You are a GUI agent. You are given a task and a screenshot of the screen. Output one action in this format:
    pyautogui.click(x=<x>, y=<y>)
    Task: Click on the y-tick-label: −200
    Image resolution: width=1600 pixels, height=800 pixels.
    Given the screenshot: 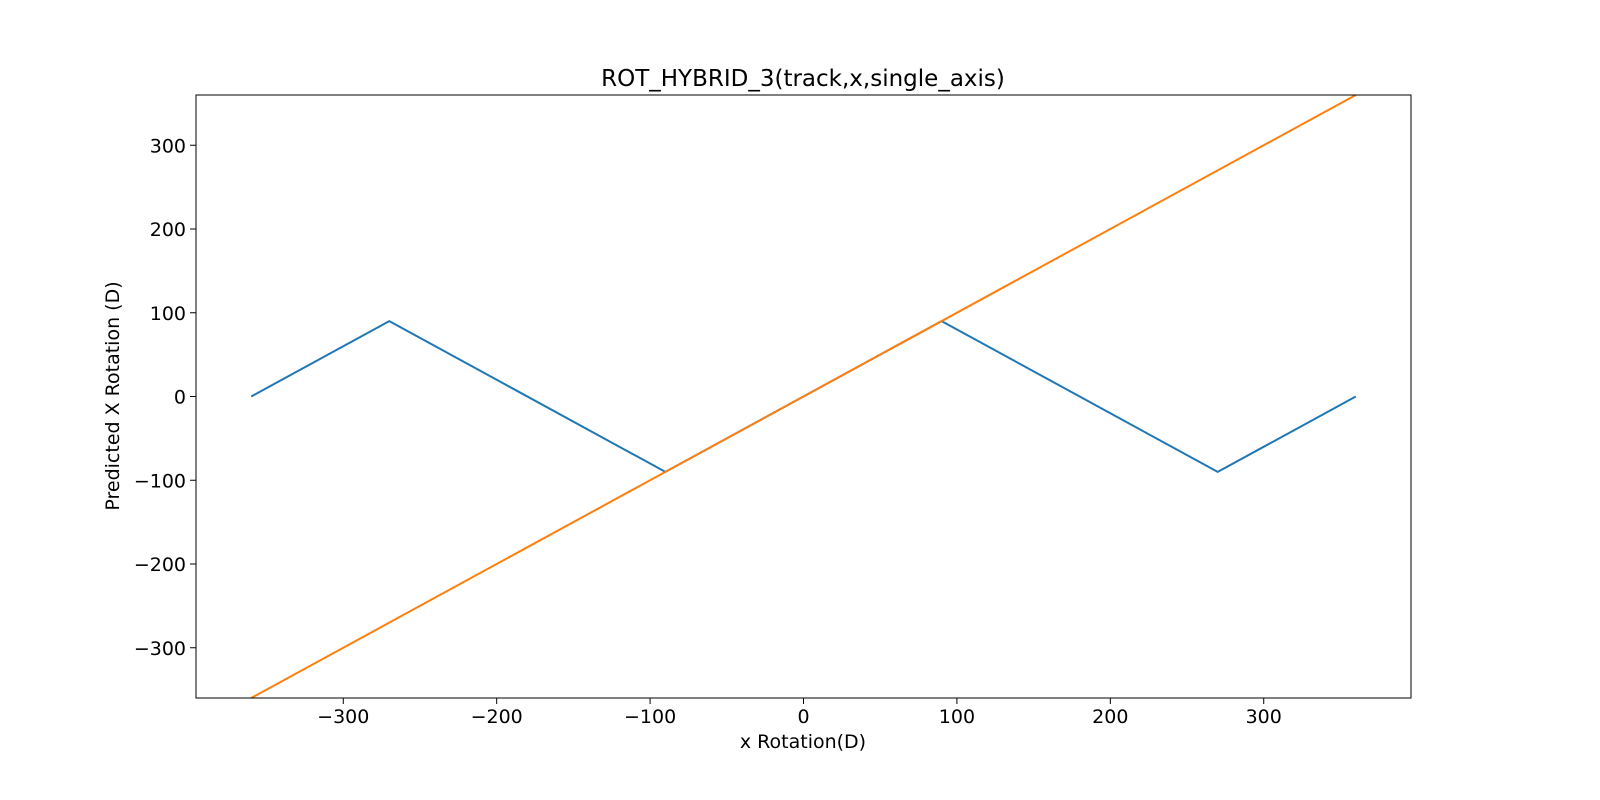 What is the action you would take?
    pyautogui.click(x=160, y=565)
    